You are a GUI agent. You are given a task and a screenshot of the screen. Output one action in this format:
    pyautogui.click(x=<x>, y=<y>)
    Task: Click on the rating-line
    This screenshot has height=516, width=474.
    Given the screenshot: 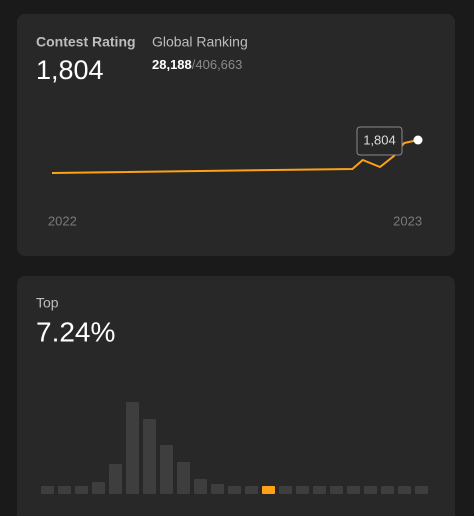 What is the action you would take?
    pyautogui.click(x=235, y=156)
    